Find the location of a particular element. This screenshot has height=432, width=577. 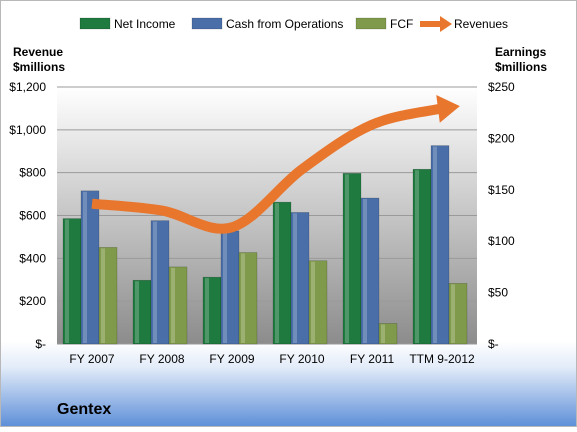

left-axis-tick-label: $1,000 is located at coordinates (27, 130).